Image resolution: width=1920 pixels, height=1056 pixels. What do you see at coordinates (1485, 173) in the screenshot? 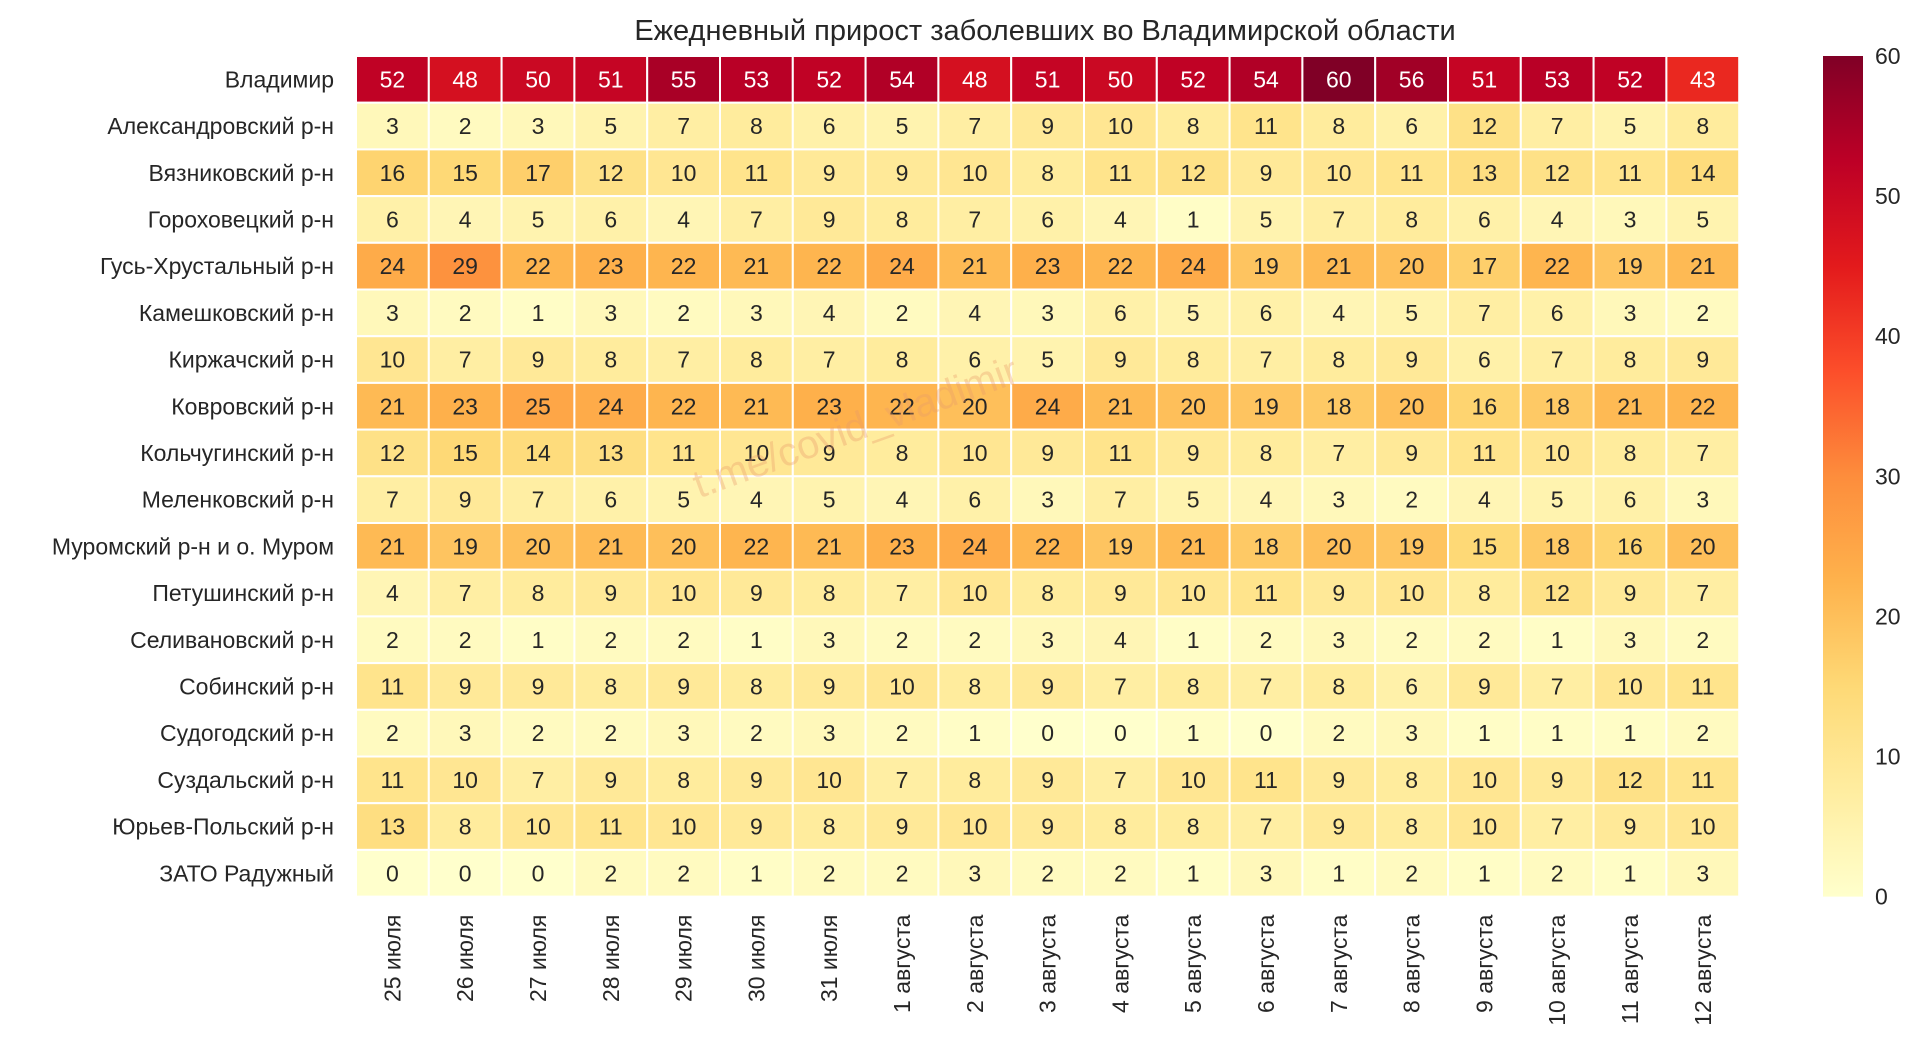
I see `cell-value-label: 13` at bounding box center [1485, 173].